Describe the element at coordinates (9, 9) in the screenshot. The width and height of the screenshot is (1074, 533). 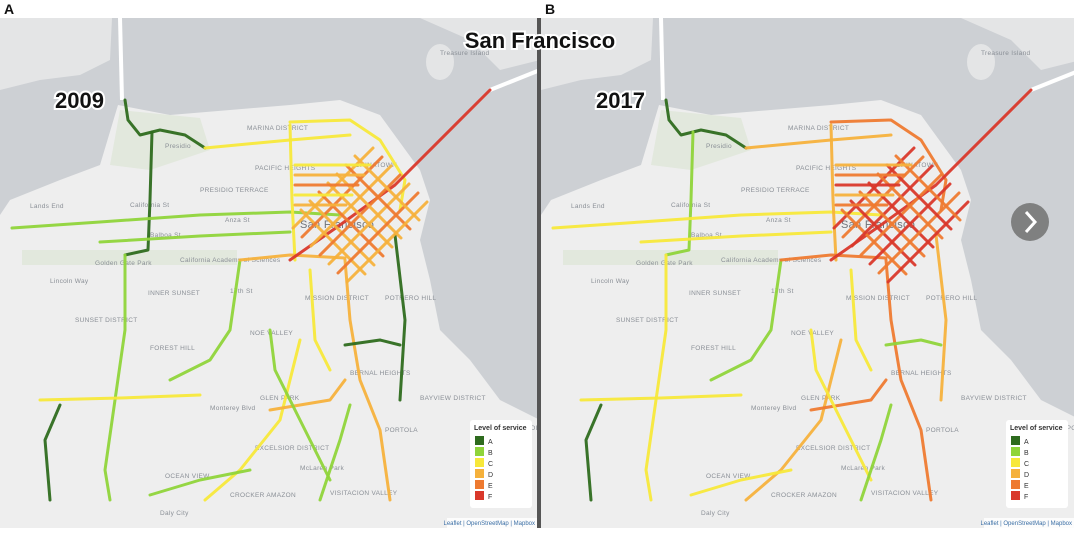
I see `panel-letter: A` at that location.